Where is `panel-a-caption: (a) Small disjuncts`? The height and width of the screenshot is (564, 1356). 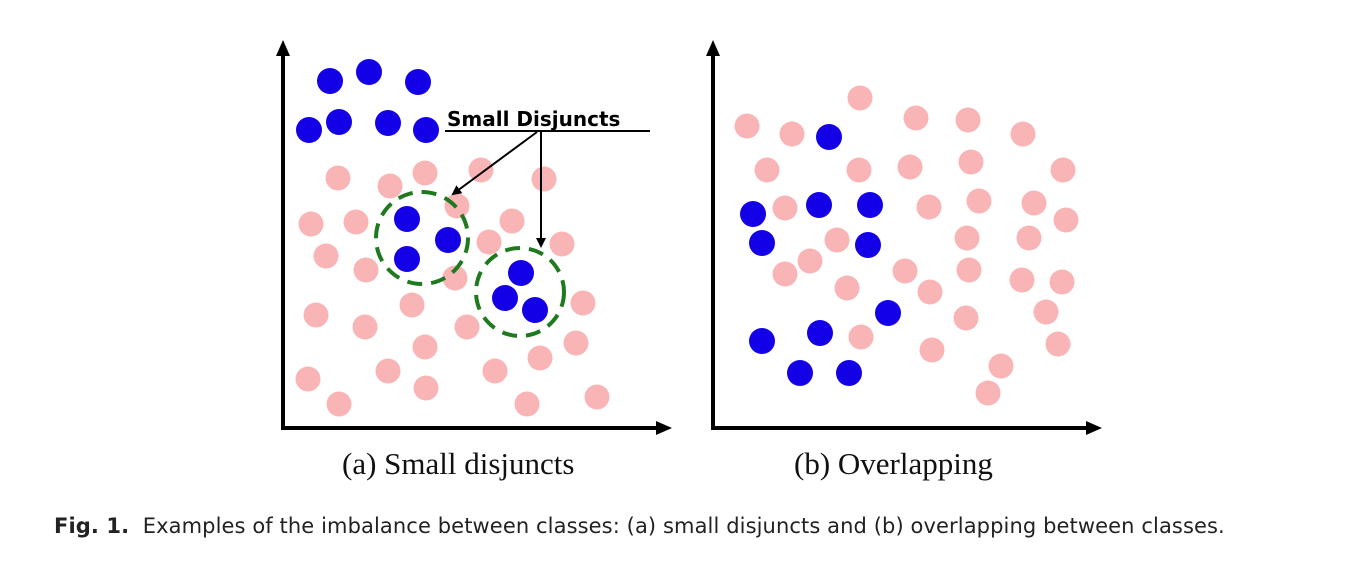 panel-a-caption: (a) Small disjuncts is located at coordinates (458, 463).